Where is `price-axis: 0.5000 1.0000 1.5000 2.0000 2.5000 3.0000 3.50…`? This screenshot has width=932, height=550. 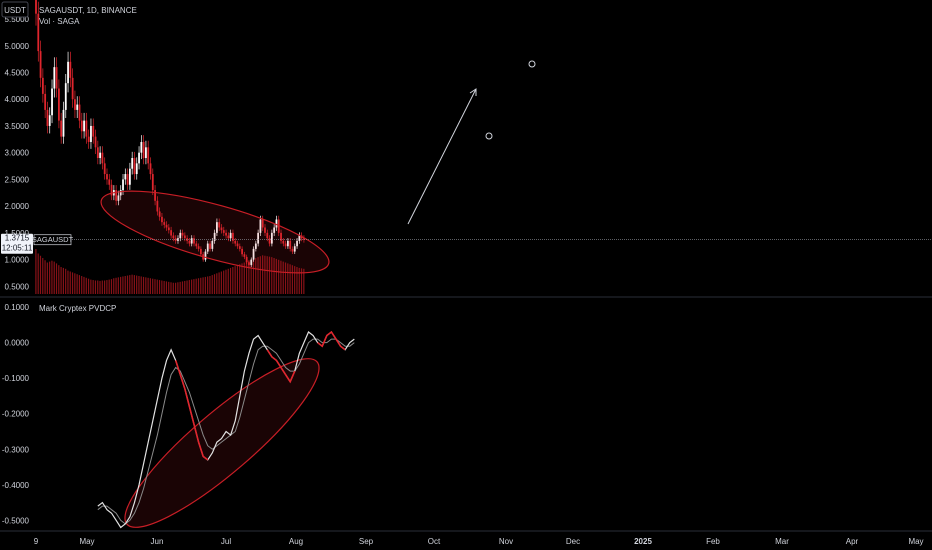 price-axis: 0.5000 1.0000 1.5000 2.0000 2.5000 3.0000 3.50… is located at coordinates (17, 153).